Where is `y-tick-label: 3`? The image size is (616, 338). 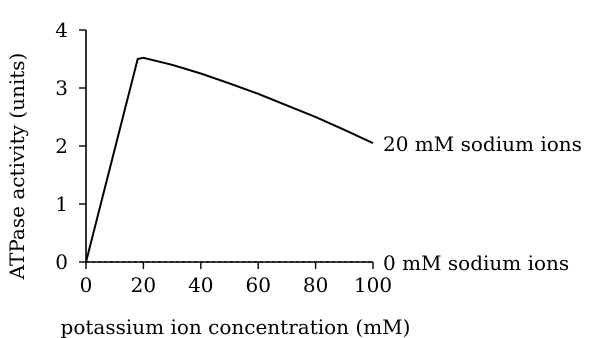 y-tick-label: 3 is located at coordinates (61, 88).